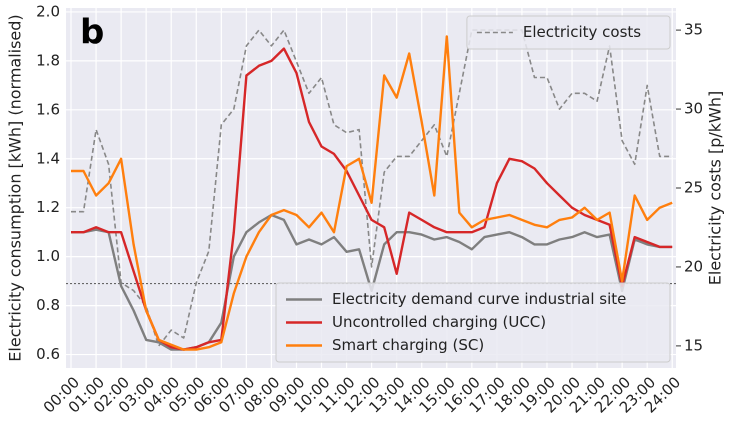 This screenshot has width=730, height=427. What do you see at coordinates (48, 158) in the screenshot?
I see `y-tick-label: 1.4` at bounding box center [48, 158].